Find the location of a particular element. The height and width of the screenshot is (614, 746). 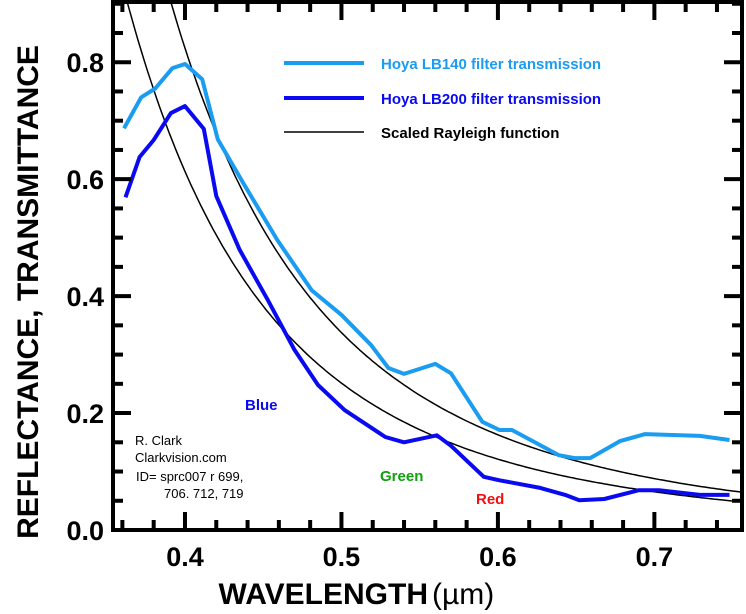

legend-label-lb200: Hoya LB200 filter transmission is located at coordinates (491, 99).